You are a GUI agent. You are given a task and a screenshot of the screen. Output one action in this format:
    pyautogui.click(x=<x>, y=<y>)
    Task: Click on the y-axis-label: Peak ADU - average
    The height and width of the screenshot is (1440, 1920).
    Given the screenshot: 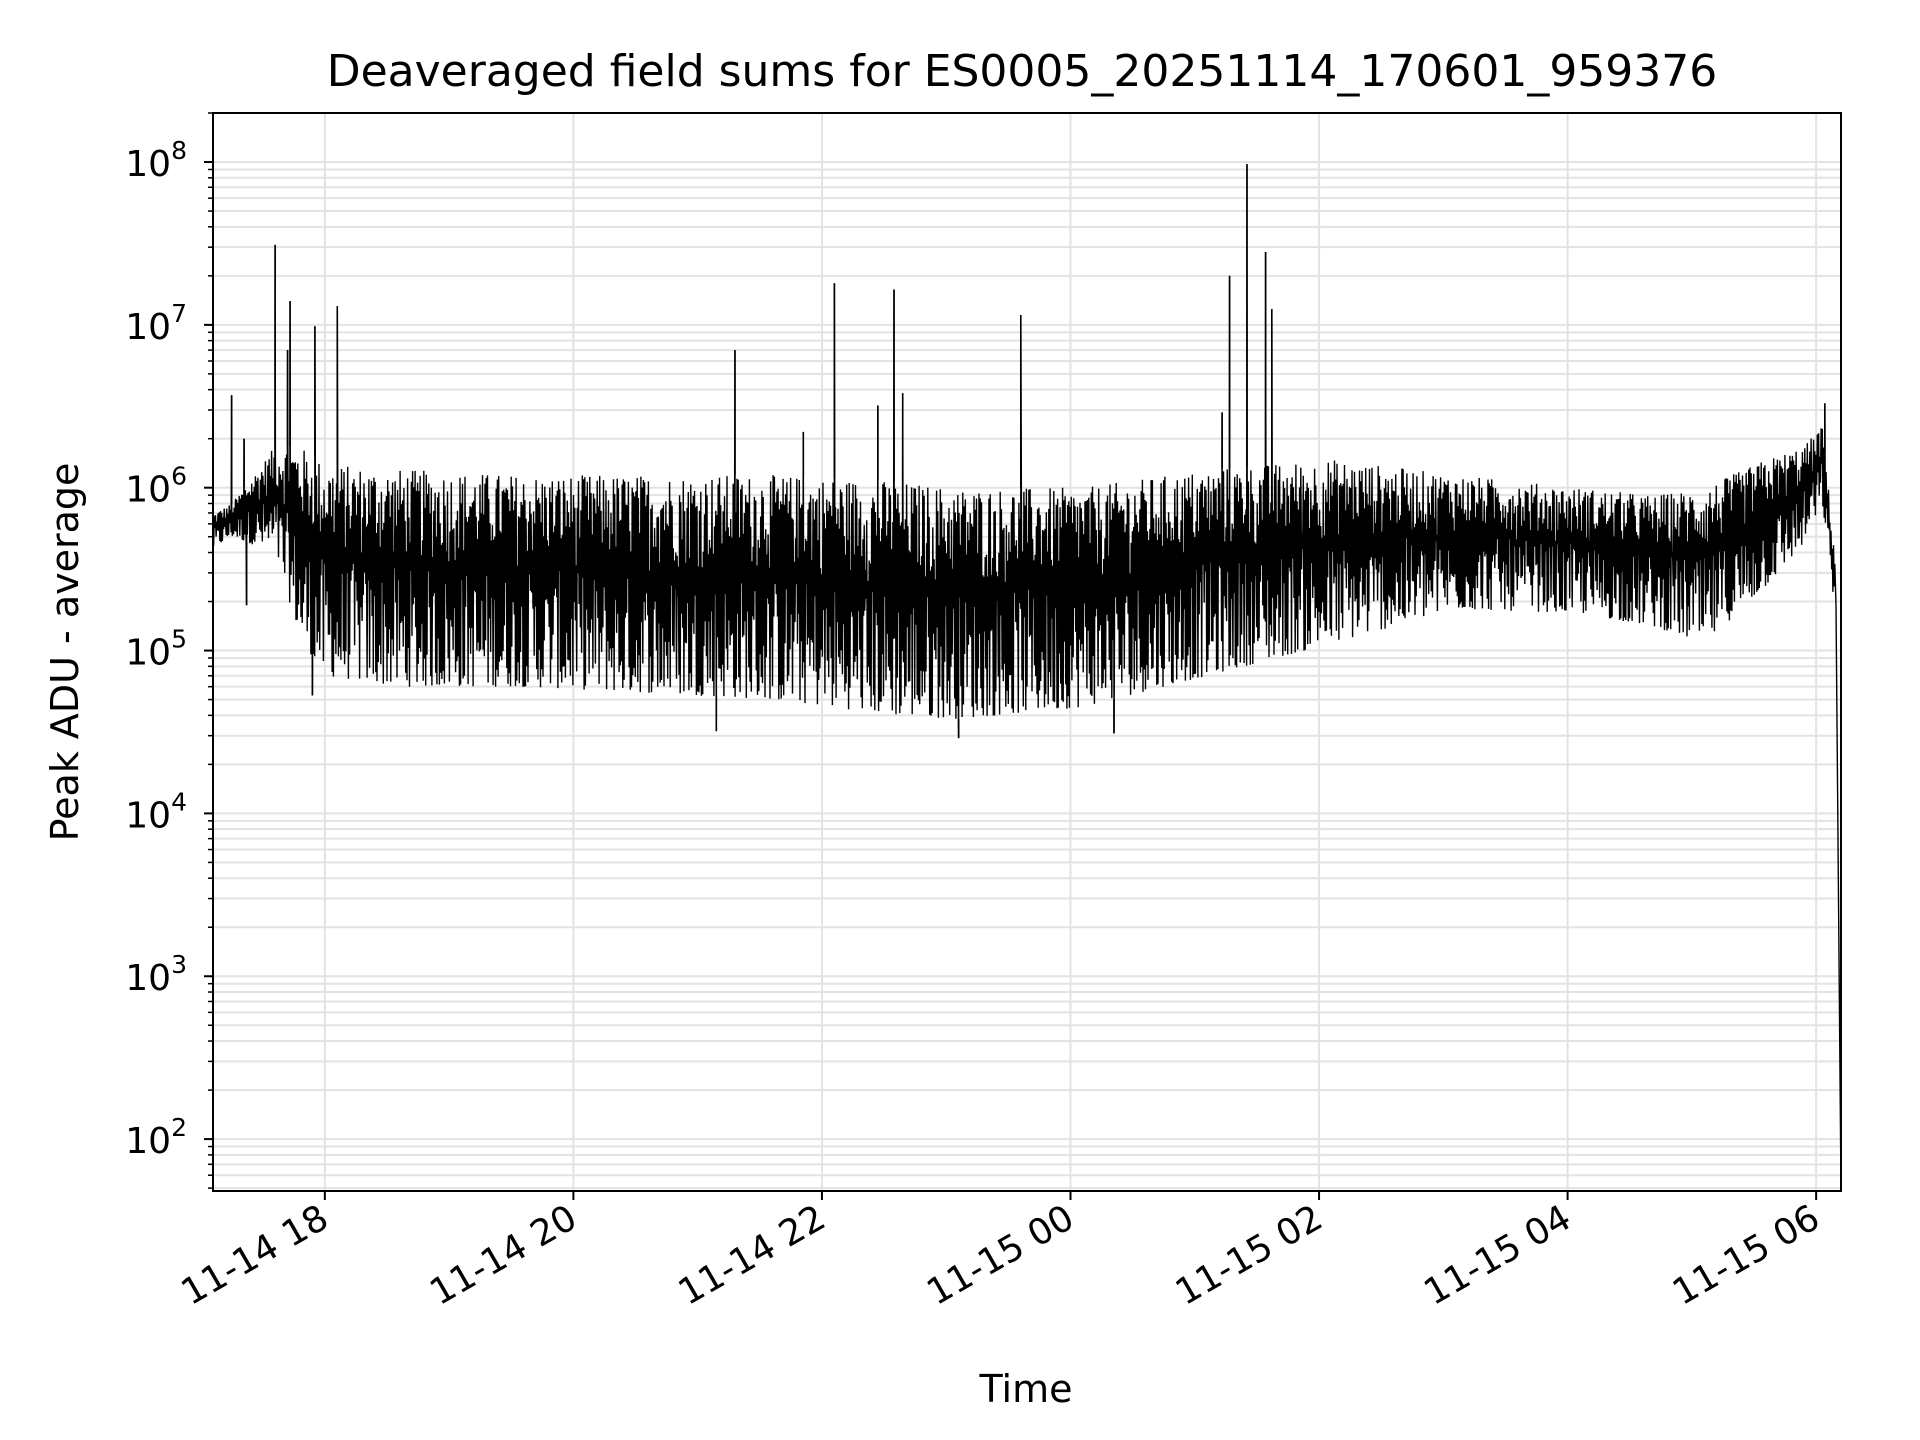 What is the action you would take?
    pyautogui.click(x=65, y=652)
    